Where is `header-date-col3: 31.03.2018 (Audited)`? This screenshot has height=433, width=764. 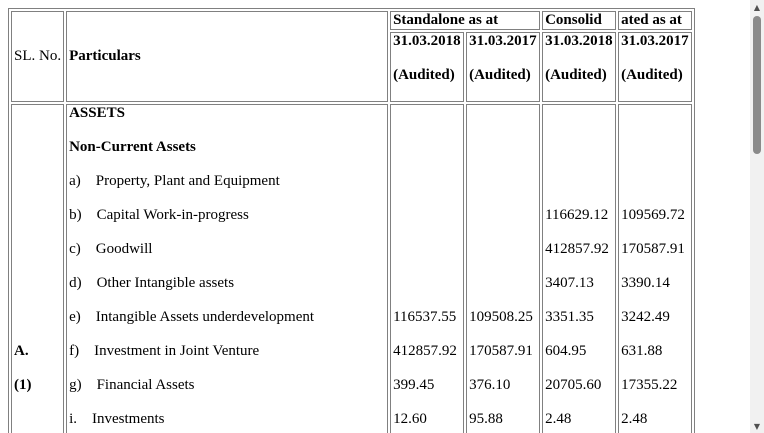
header-date-col3: 31.03.2018 (Audited) is located at coordinates (579, 67).